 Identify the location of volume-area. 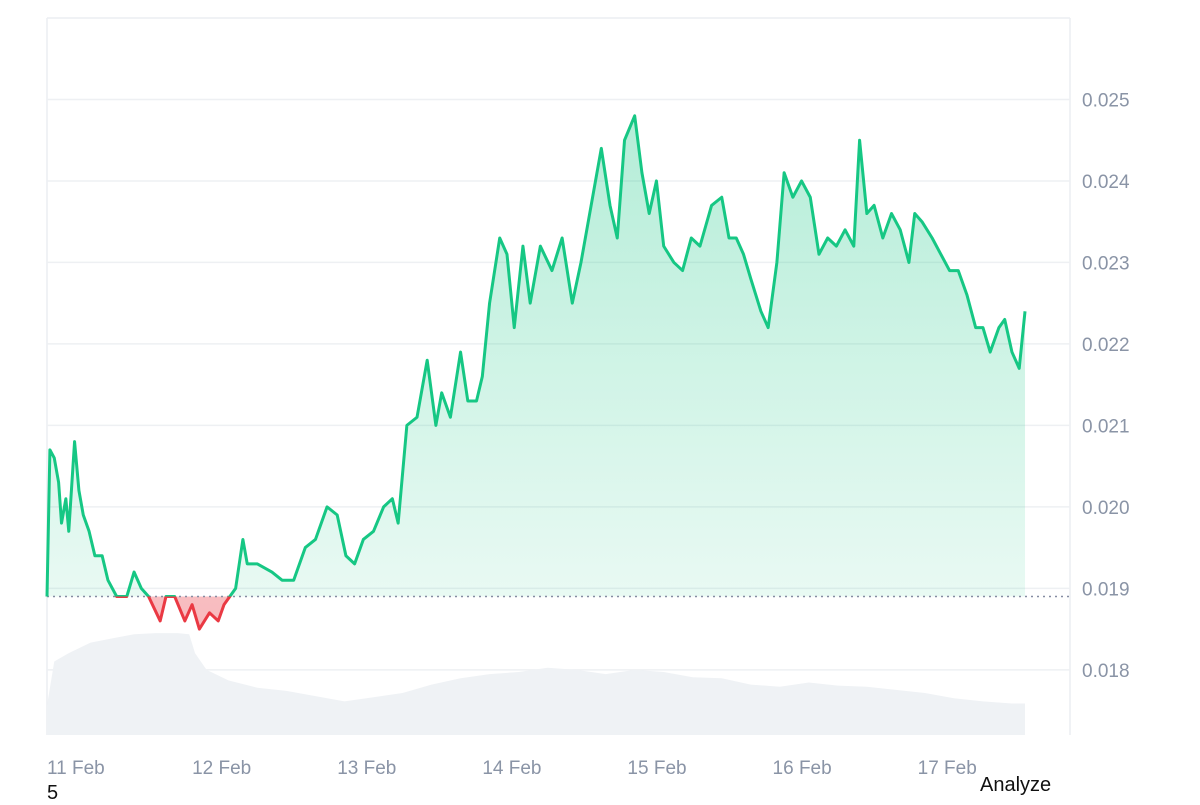
(558, 684).